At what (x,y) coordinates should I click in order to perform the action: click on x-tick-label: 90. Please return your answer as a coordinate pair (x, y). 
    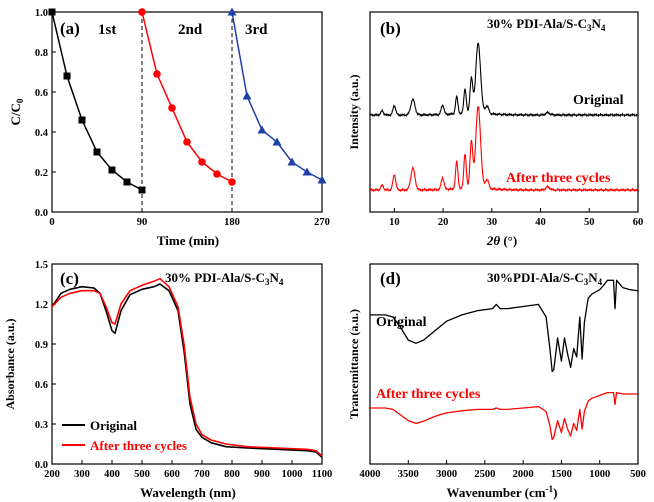
    Looking at the image, I should click on (142, 222).